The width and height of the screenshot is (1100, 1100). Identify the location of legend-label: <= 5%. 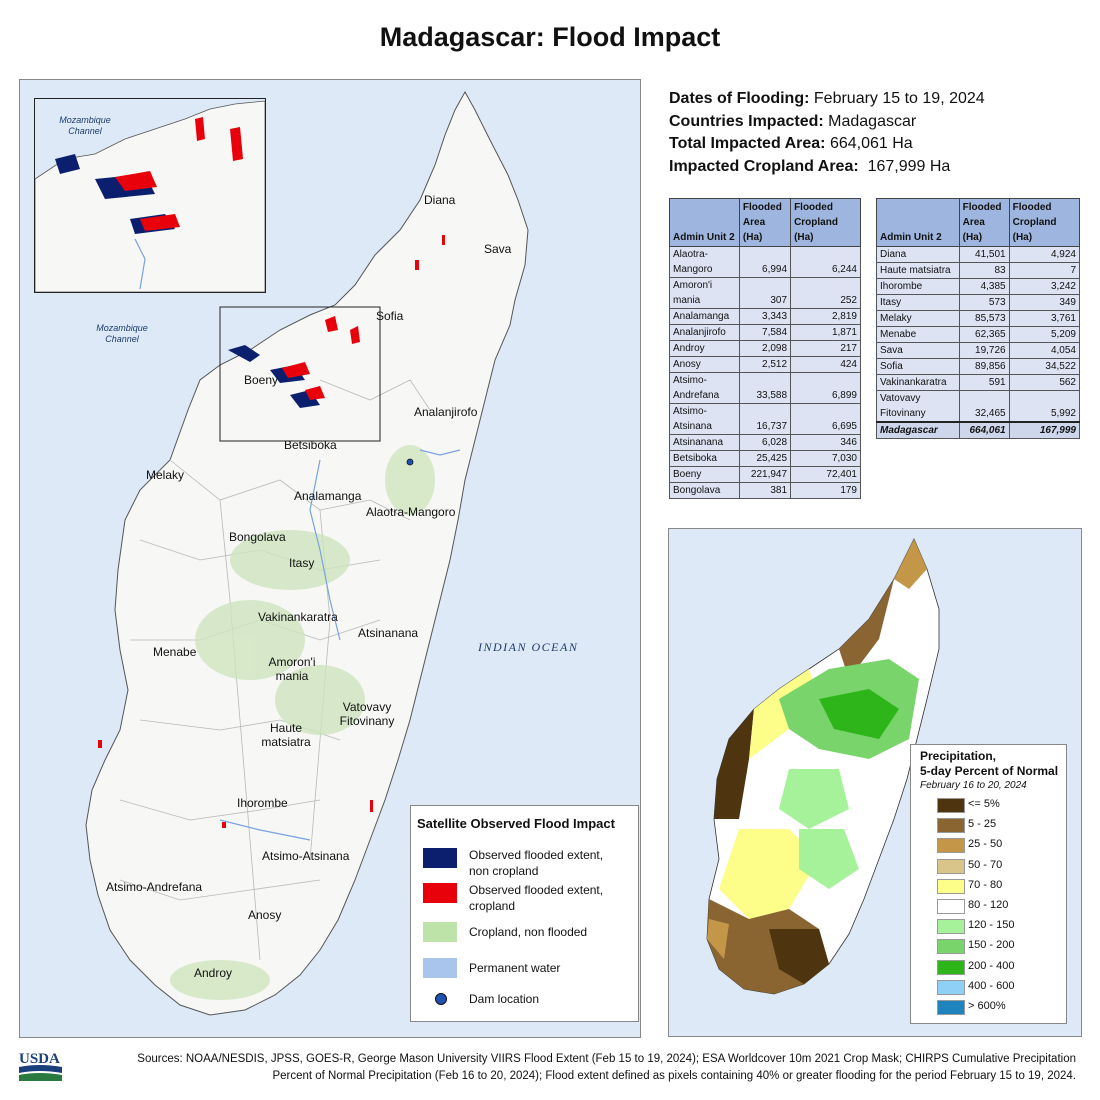
(984, 804).